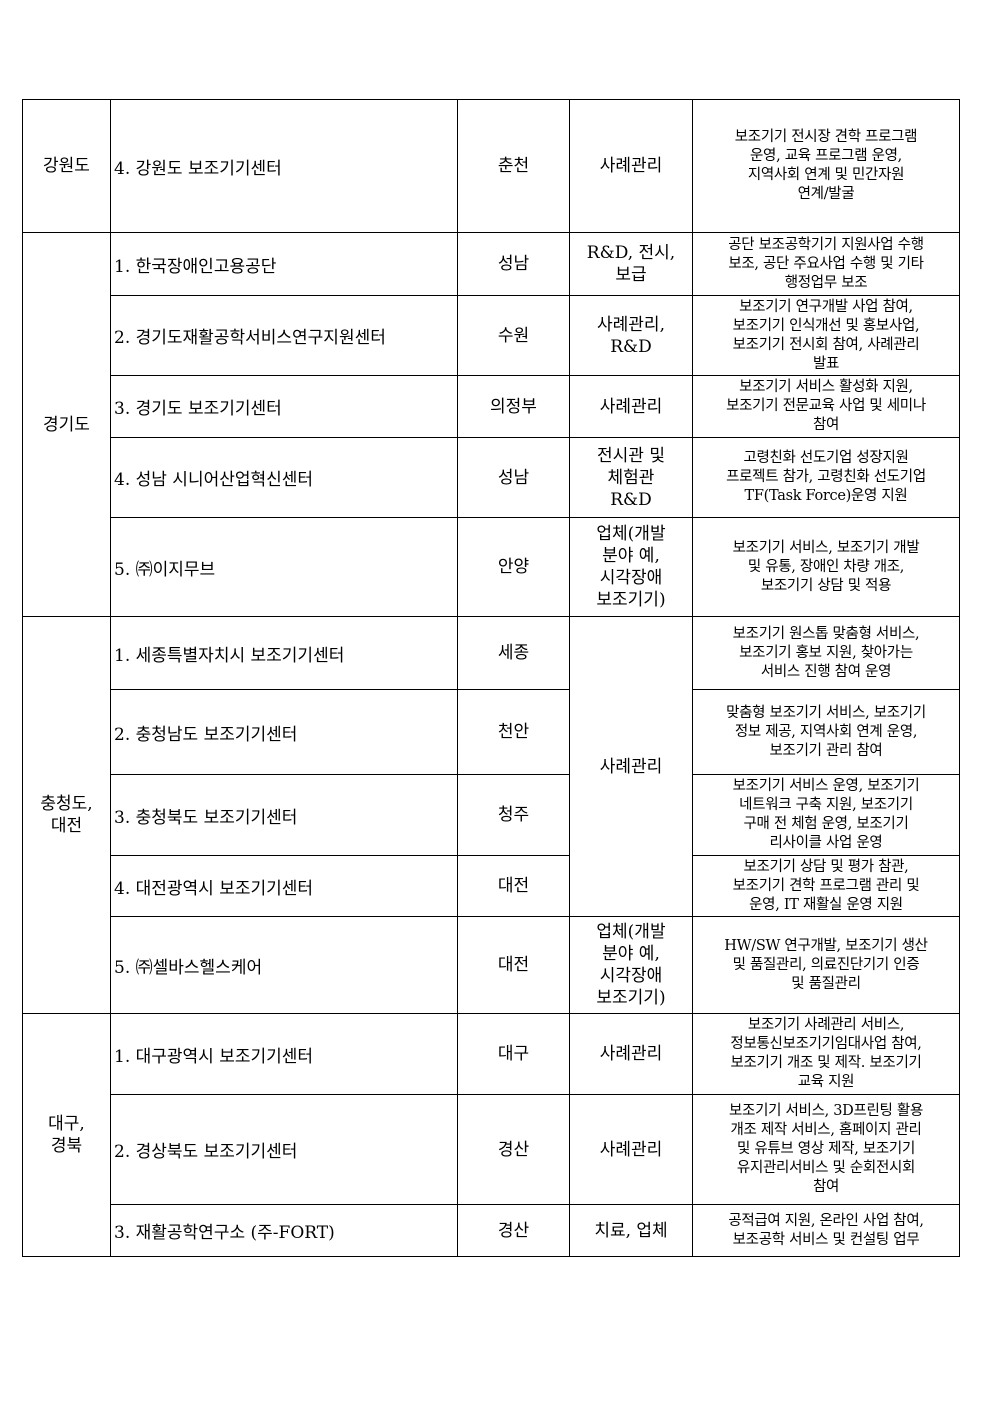  I want to click on institution-name: 1. 대구광역시 보조기기센터, so click(284, 1054).